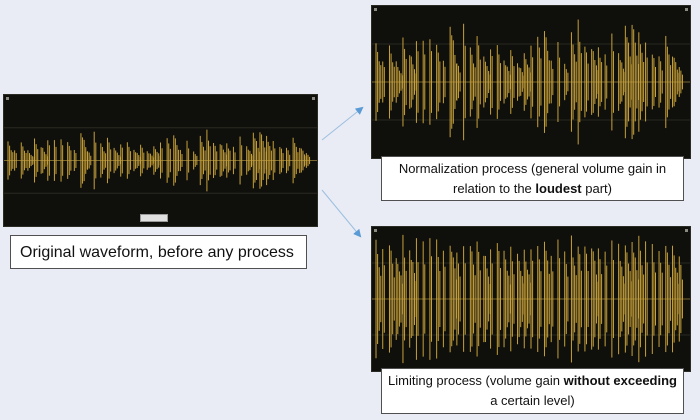 The image size is (700, 420). Describe the element at coordinates (154, 218) in the screenshot. I see `playback-toolbar` at that location.